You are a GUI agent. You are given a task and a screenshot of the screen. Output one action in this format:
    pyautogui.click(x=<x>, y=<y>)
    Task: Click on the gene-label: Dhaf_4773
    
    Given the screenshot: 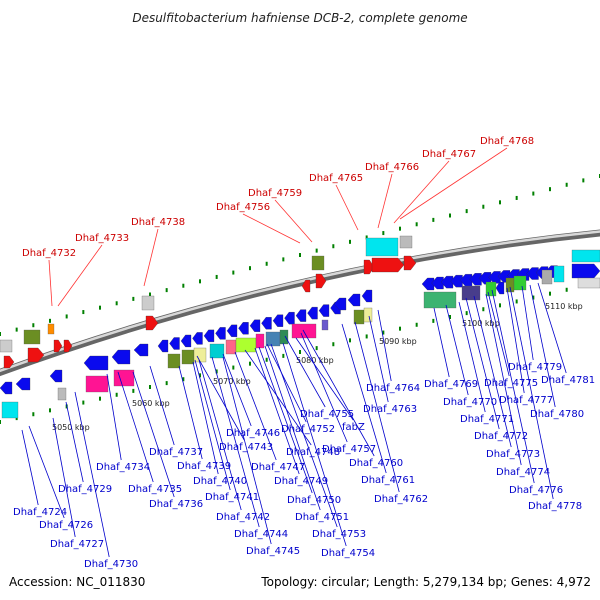 What is the action you would take?
    pyautogui.click(x=513, y=454)
    